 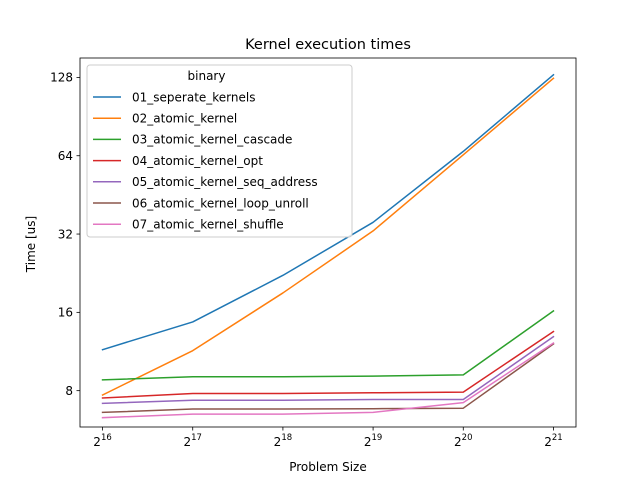 I want to click on x-tick-label: 221, so click(x=553, y=441).